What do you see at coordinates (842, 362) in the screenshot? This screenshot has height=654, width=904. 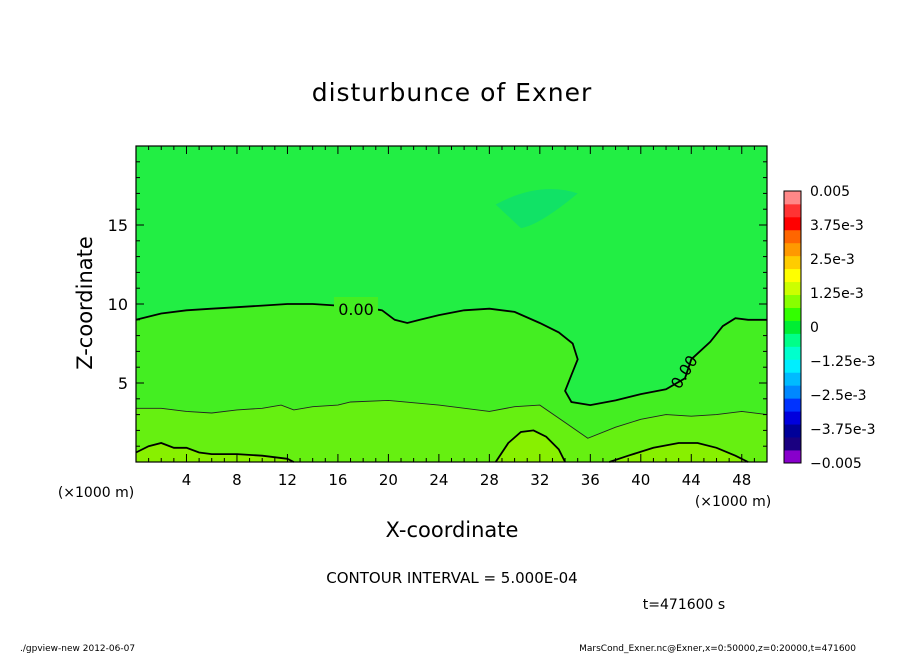 I see `colorbar-label: −1.25e-3` at bounding box center [842, 362].